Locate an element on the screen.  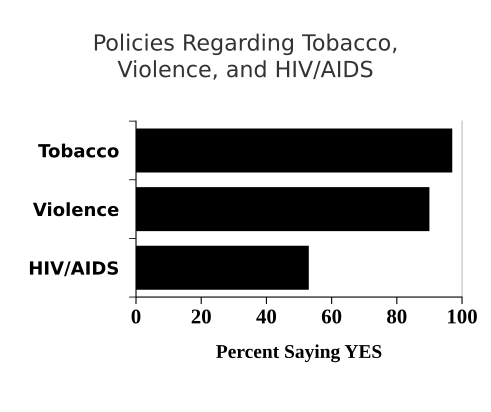
y-tick-label: Tobacco is located at coordinates (78, 151).